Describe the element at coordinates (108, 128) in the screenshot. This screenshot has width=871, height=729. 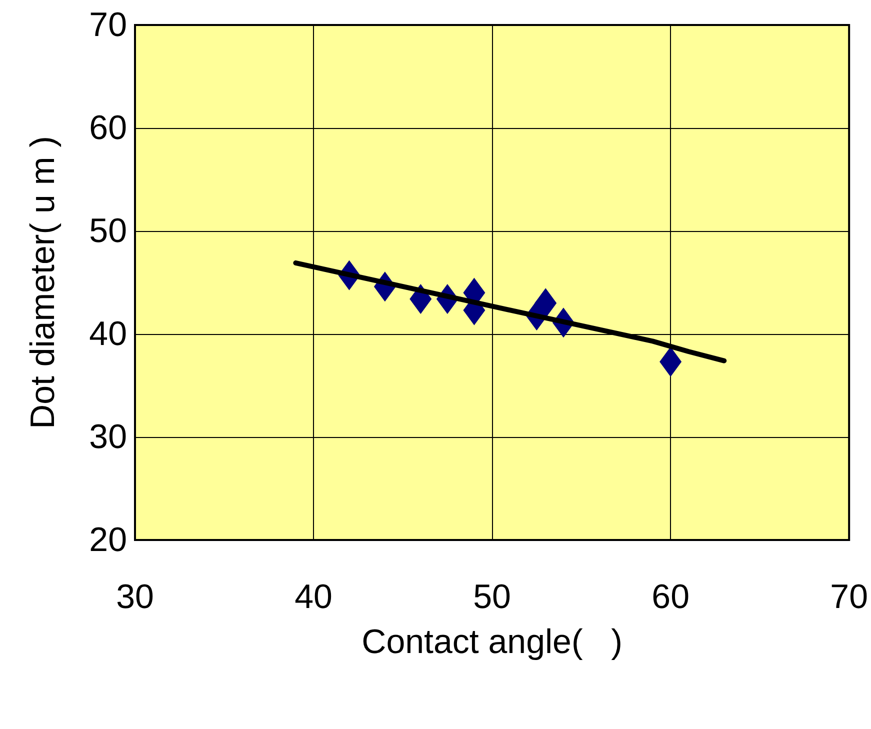
I see `y-tick-label: 60` at that location.